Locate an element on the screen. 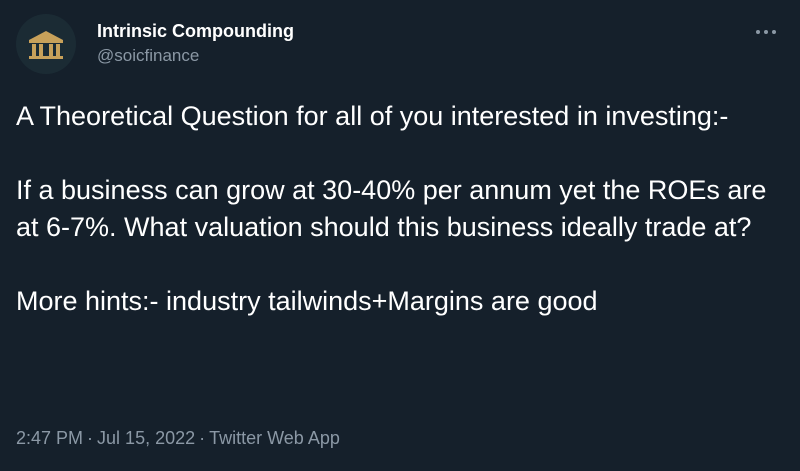 This screenshot has height=471, width=800. more-options-icon is located at coordinates (766, 32).